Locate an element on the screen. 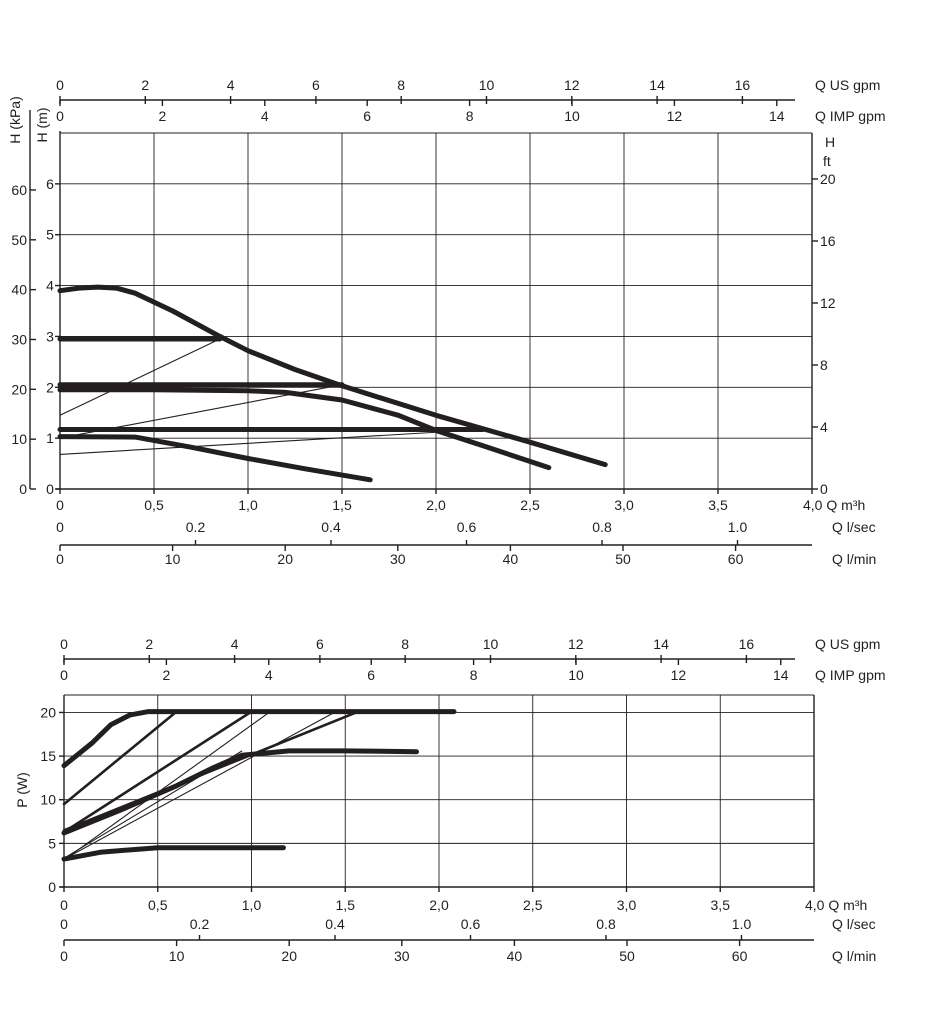  power-series-prop-3-power is located at coordinates (211, 771).